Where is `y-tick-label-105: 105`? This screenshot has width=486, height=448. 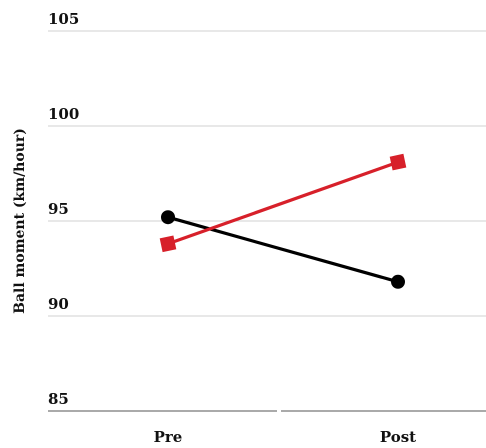
y-tick-label-105: 105 is located at coordinates (63, 19).